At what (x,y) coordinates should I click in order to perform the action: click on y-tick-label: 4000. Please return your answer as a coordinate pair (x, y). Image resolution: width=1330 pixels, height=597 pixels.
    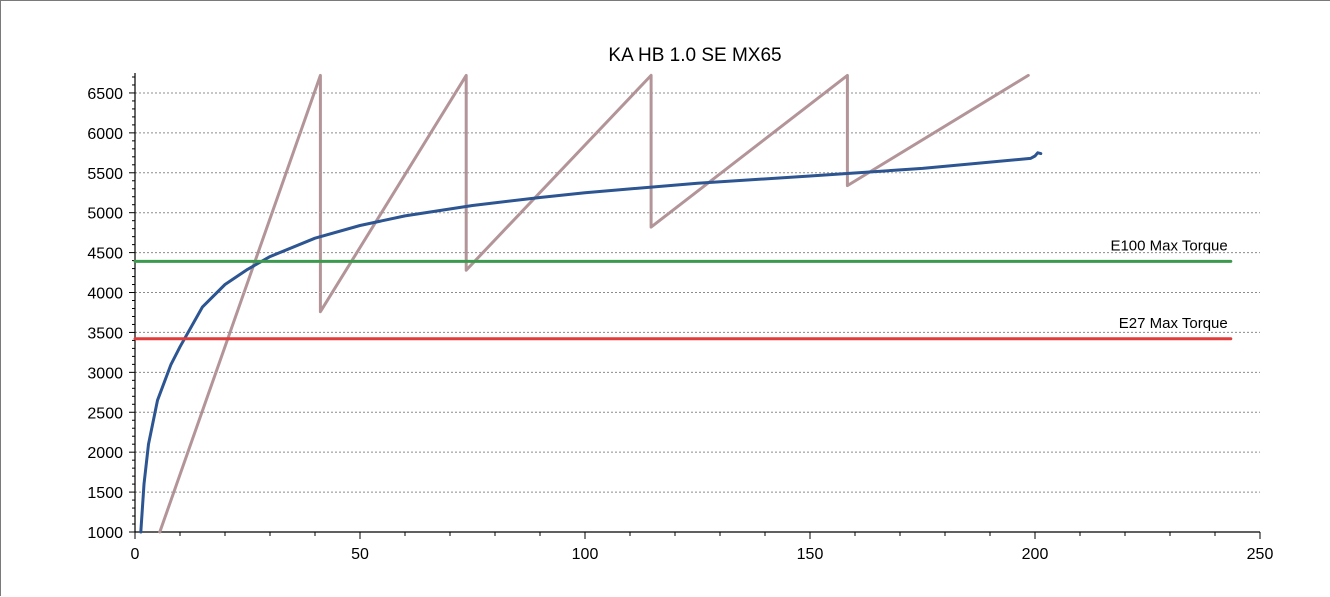
    Looking at the image, I should click on (105, 294).